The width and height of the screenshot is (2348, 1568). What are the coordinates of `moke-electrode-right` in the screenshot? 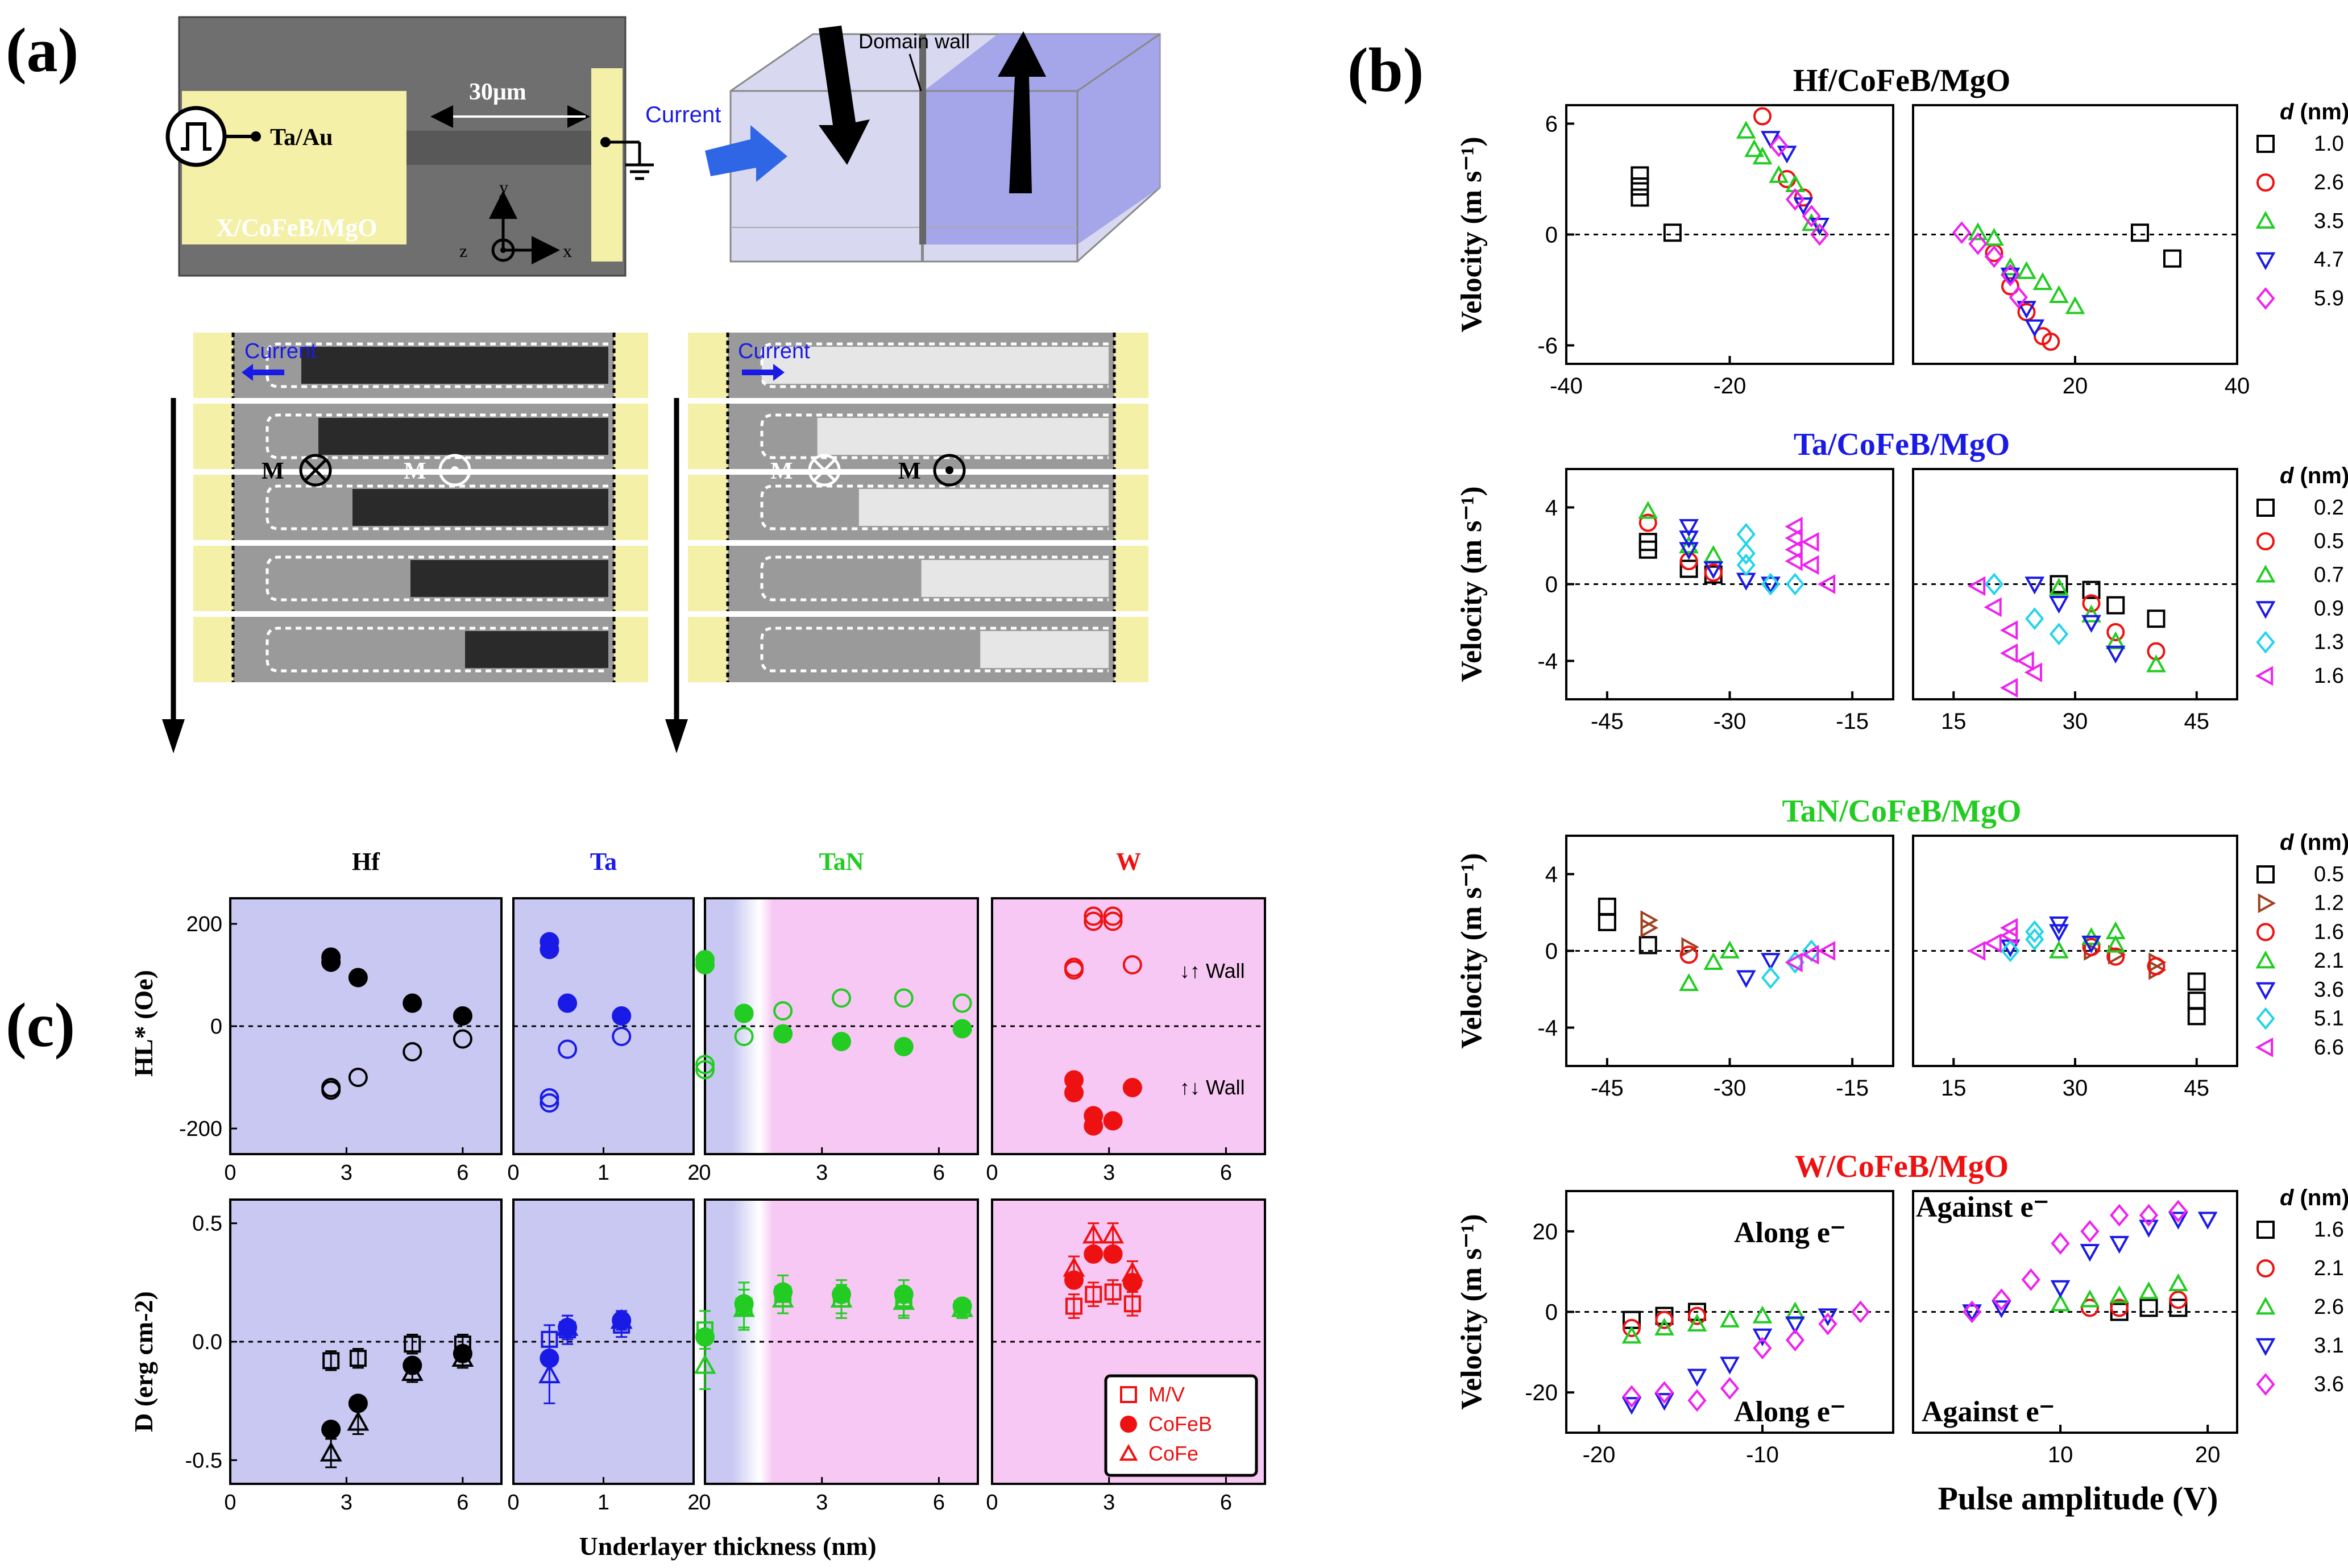 It's located at (1131, 578).